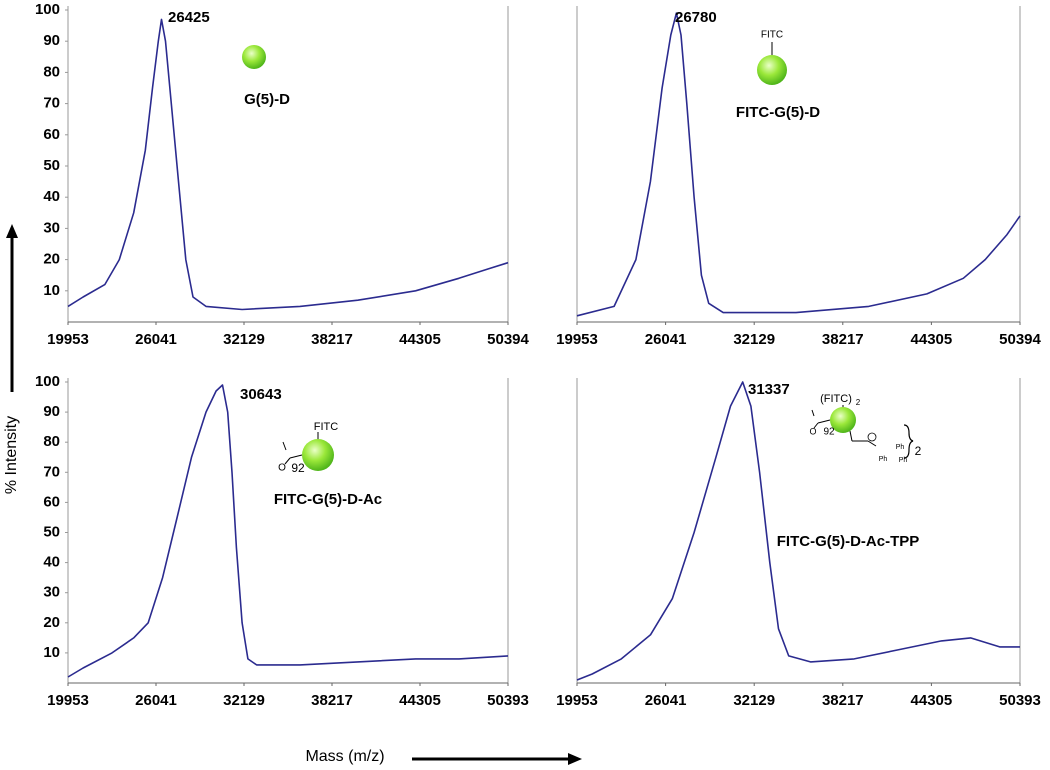 This screenshot has height=770, width=1050. Describe the element at coordinates (328, 499) in the screenshot. I see `compound-label: FITC-G(5)-D-Ac` at that location.